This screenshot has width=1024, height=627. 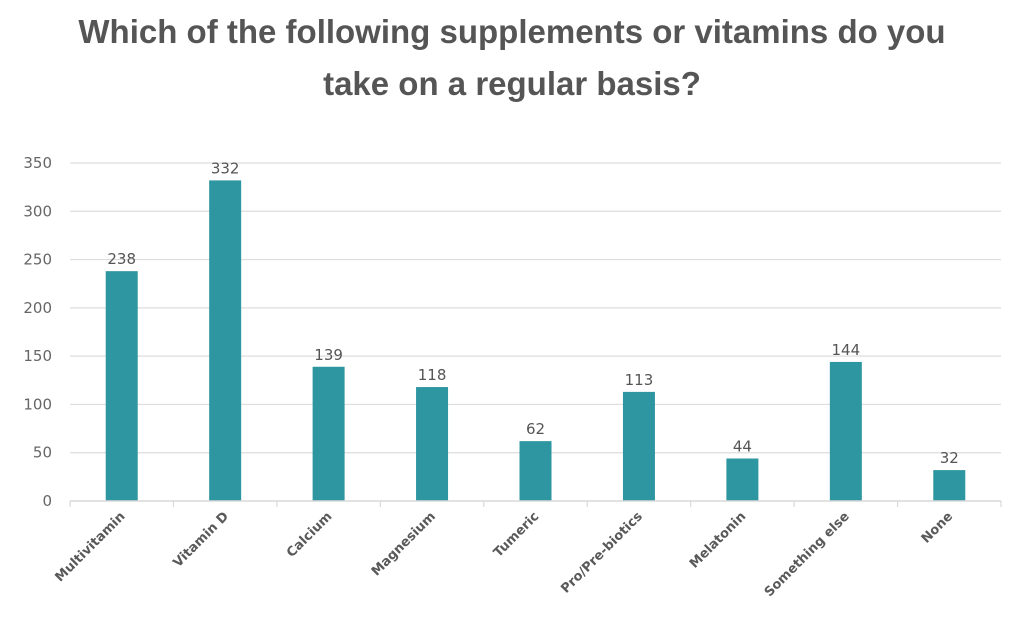 I want to click on category-label: Melatonin, so click(x=718, y=540).